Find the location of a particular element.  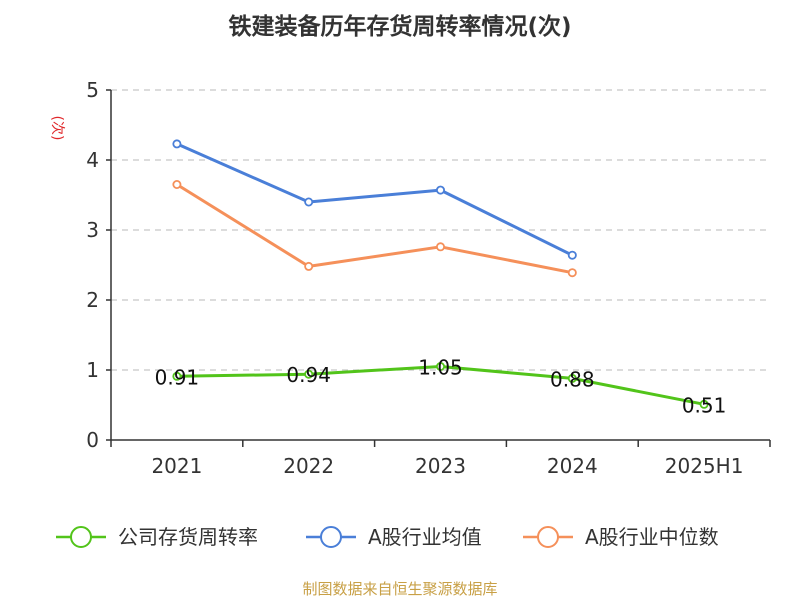

x-tick-label: 2023 is located at coordinates (440, 466).